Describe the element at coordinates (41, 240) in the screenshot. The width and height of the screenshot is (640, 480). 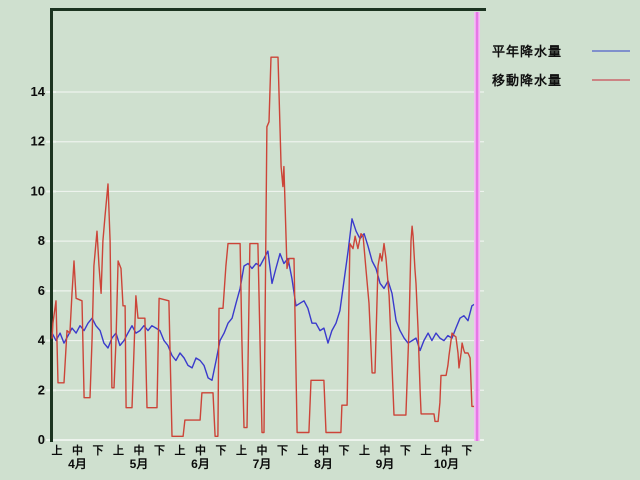
I see `y-tick-label: 8` at that location.